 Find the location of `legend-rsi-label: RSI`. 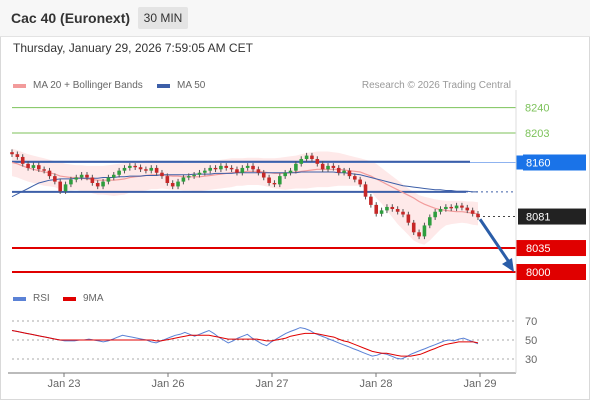

legend-rsi-label: RSI is located at coordinates (41, 298).